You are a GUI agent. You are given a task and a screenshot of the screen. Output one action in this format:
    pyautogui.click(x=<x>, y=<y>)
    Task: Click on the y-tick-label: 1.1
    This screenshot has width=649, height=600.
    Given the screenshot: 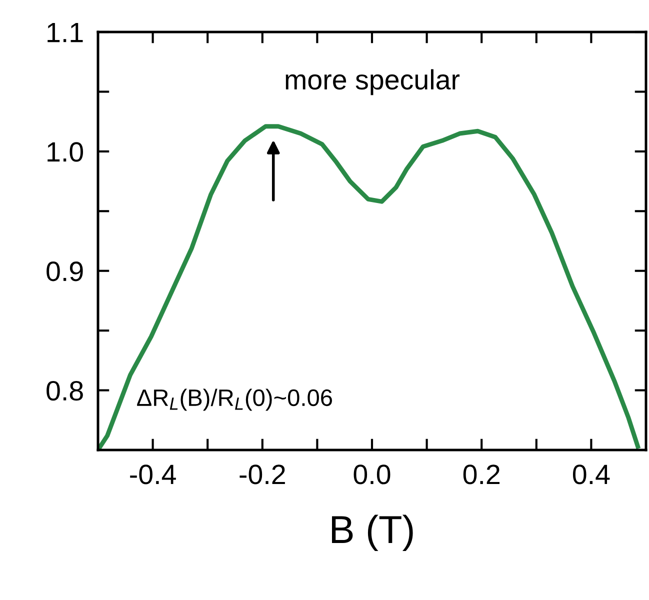 What is the action you would take?
    pyautogui.click(x=65, y=32)
    